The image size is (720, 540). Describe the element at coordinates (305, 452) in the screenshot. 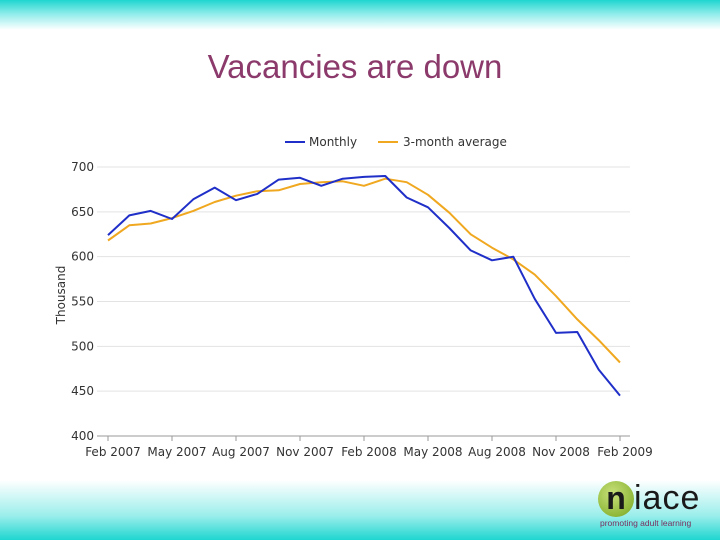

I see `x-tick-label: Nov 2007` at that location.